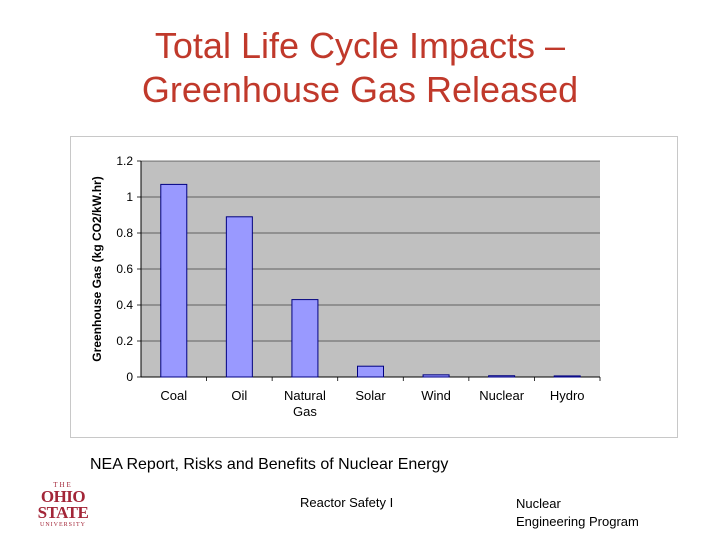 This screenshot has width=720, height=540. I want to click on x-tick-label: Nuclear, so click(501, 395).